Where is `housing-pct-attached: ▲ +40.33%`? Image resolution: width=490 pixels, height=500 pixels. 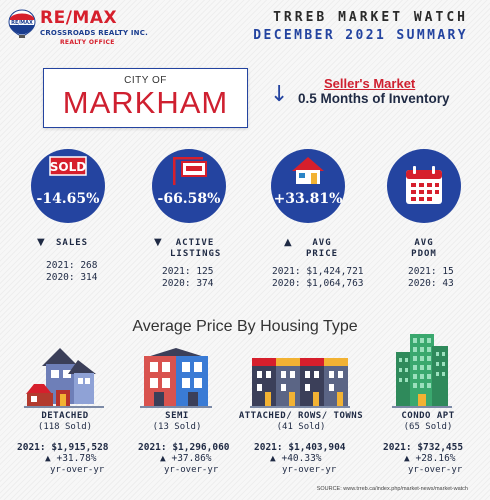
housing-pct-attached: ▲ +40.33% is located at coordinates (296, 458).